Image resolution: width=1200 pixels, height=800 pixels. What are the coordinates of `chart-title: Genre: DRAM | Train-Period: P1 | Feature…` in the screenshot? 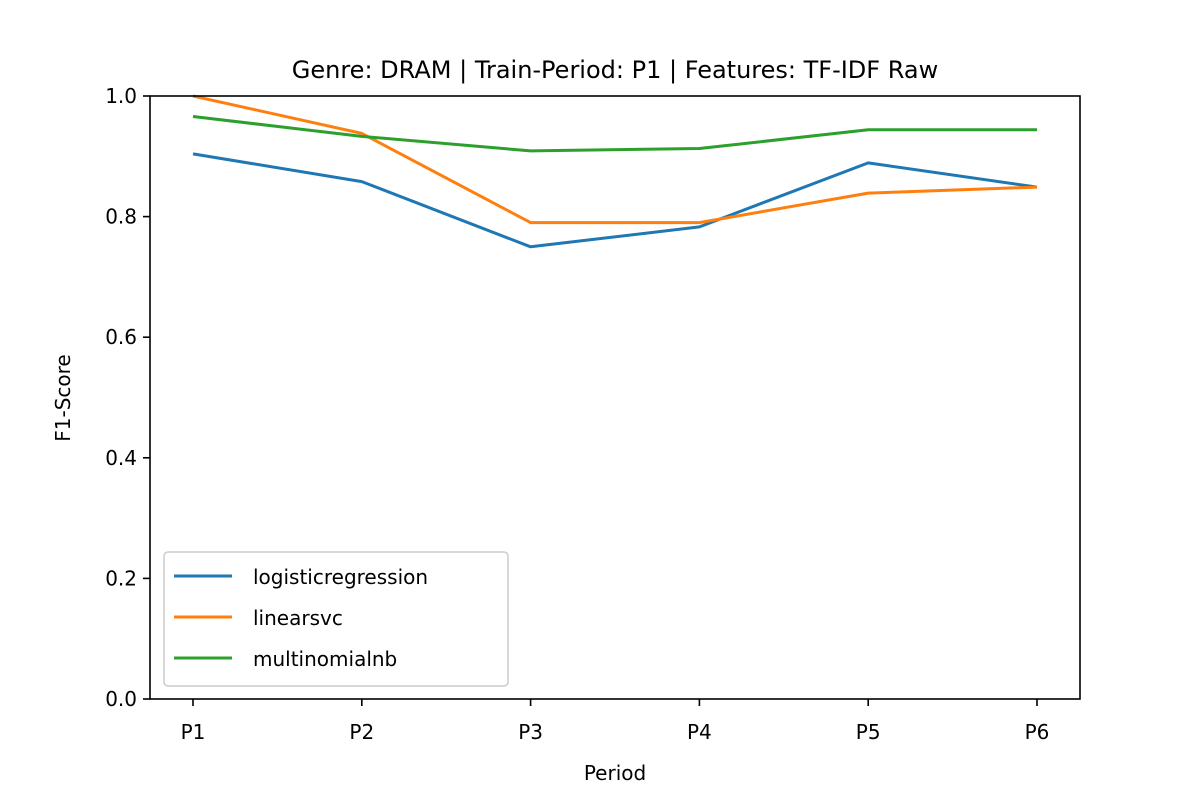 It's located at (615, 70).